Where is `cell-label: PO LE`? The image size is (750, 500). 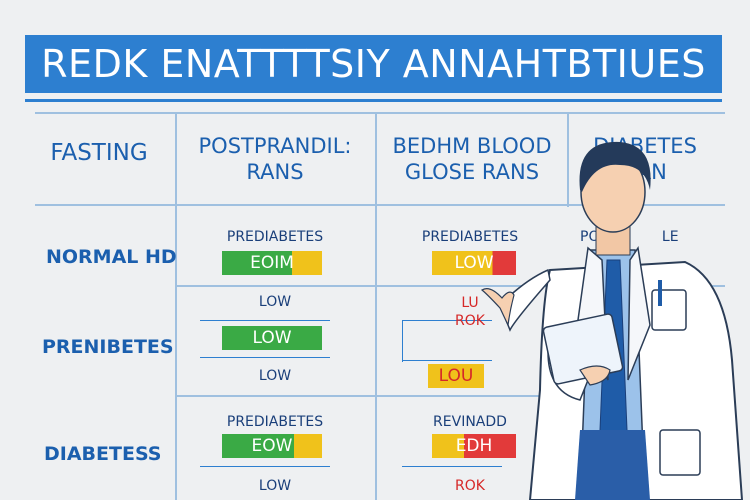
cell-label: PO LE is located at coordinates (645, 237).